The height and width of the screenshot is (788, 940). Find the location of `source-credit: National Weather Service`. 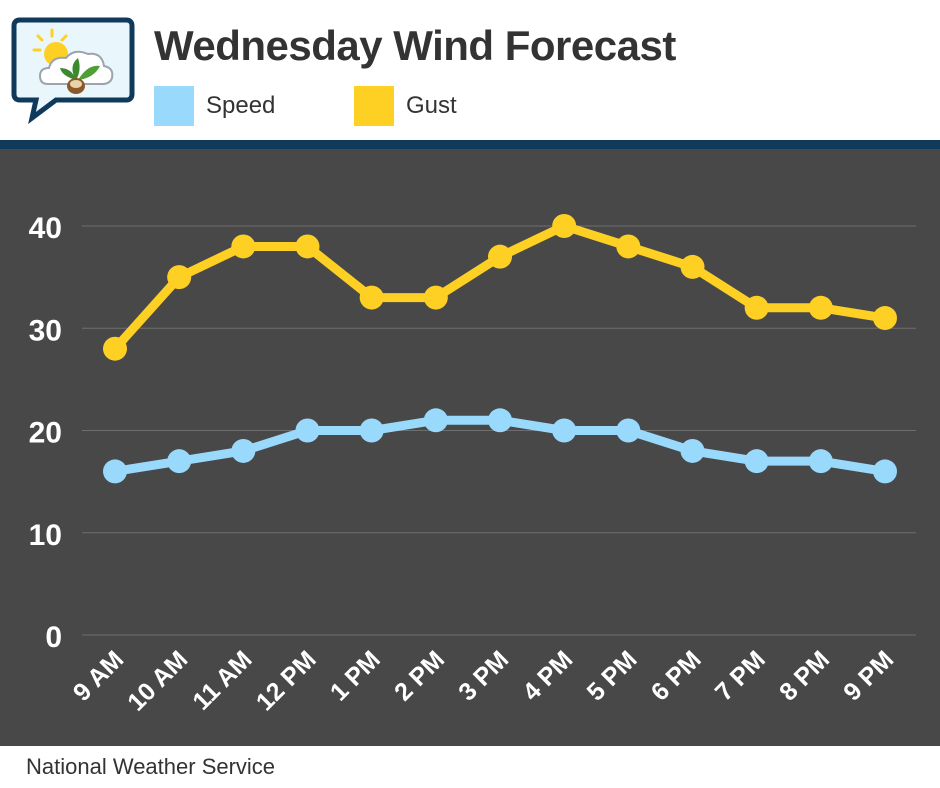

source-credit: National Weather Service is located at coordinates (151, 766).